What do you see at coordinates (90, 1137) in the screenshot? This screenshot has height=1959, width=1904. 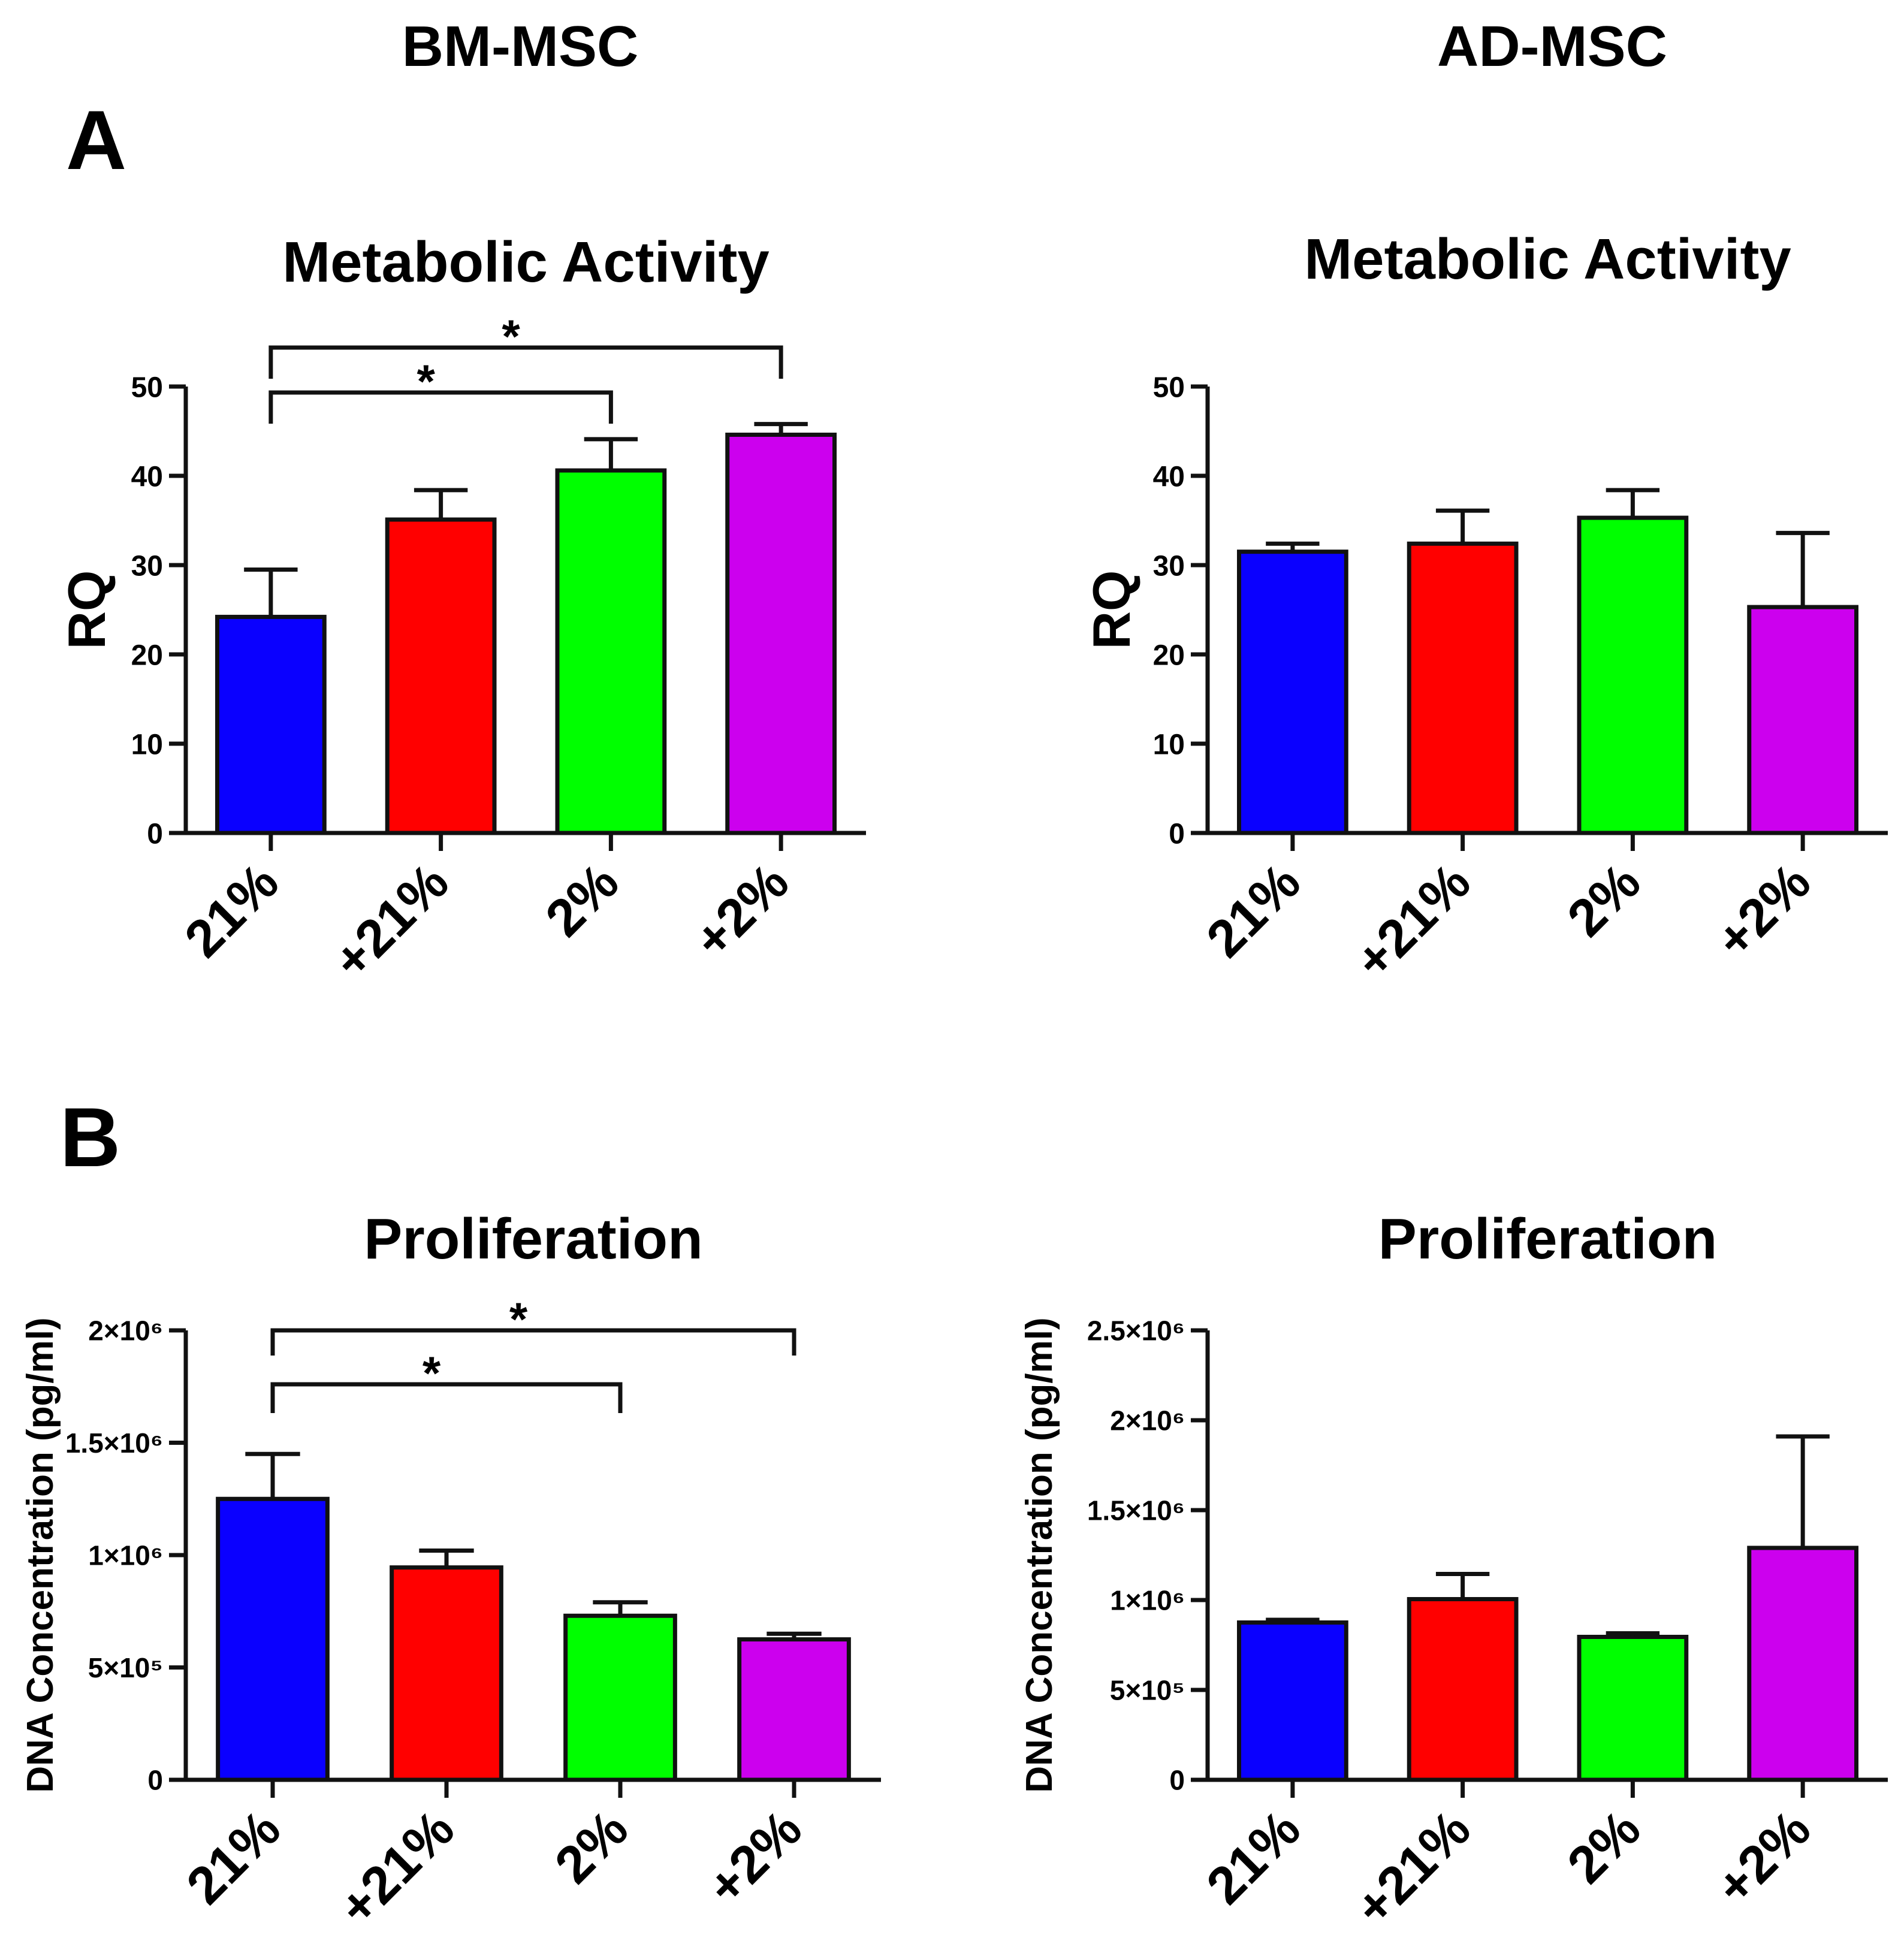 I see `panel-label-b: B` at bounding box center [90, 1137].